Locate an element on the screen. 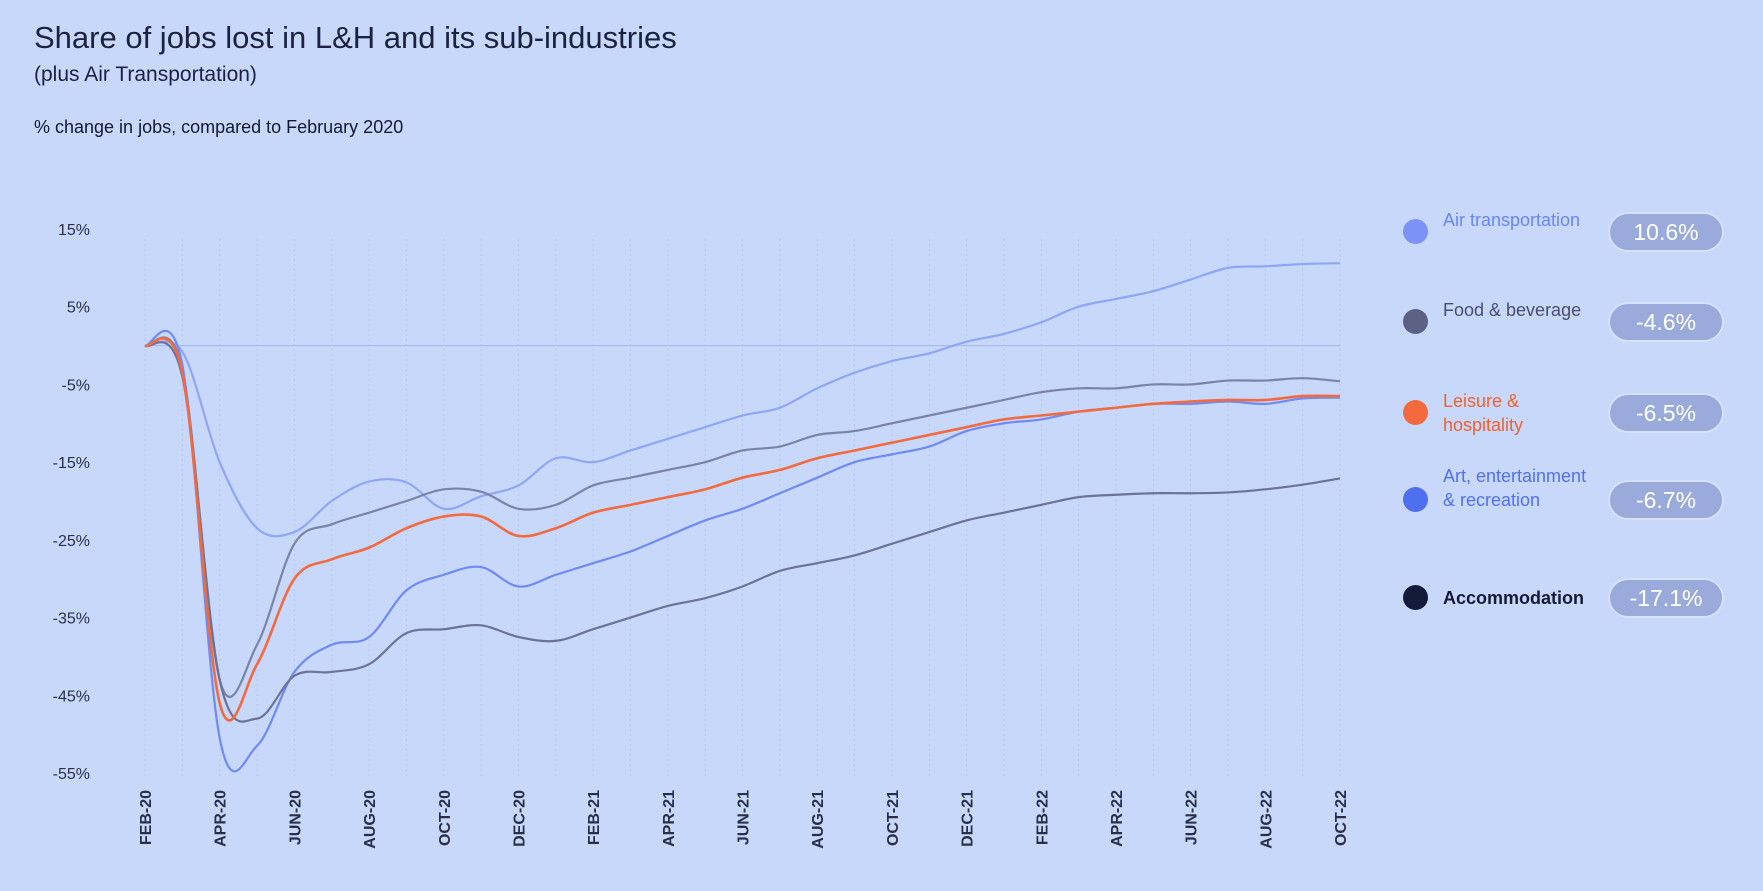  x-tick-label: JUN-22 is located at coordinates (1192, 817).